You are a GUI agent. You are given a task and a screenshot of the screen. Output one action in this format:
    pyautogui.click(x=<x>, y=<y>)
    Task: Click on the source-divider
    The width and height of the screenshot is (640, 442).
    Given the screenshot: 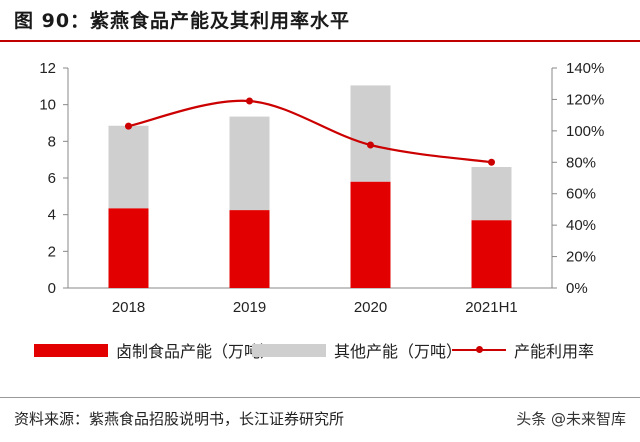 What is the action you would take?
    pyautogui.click(x=320, y=397)
    